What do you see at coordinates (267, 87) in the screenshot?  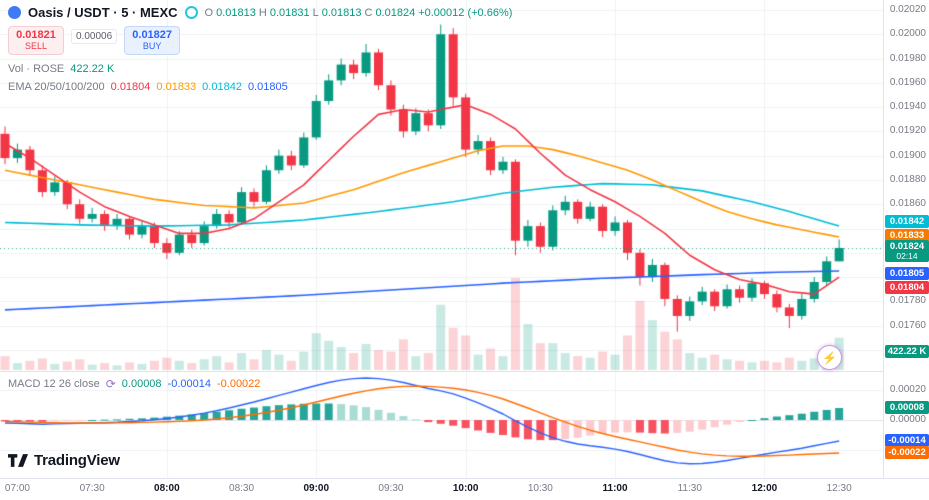 I see `ema200-value: 0.01805` at bounding box center [267, 87].